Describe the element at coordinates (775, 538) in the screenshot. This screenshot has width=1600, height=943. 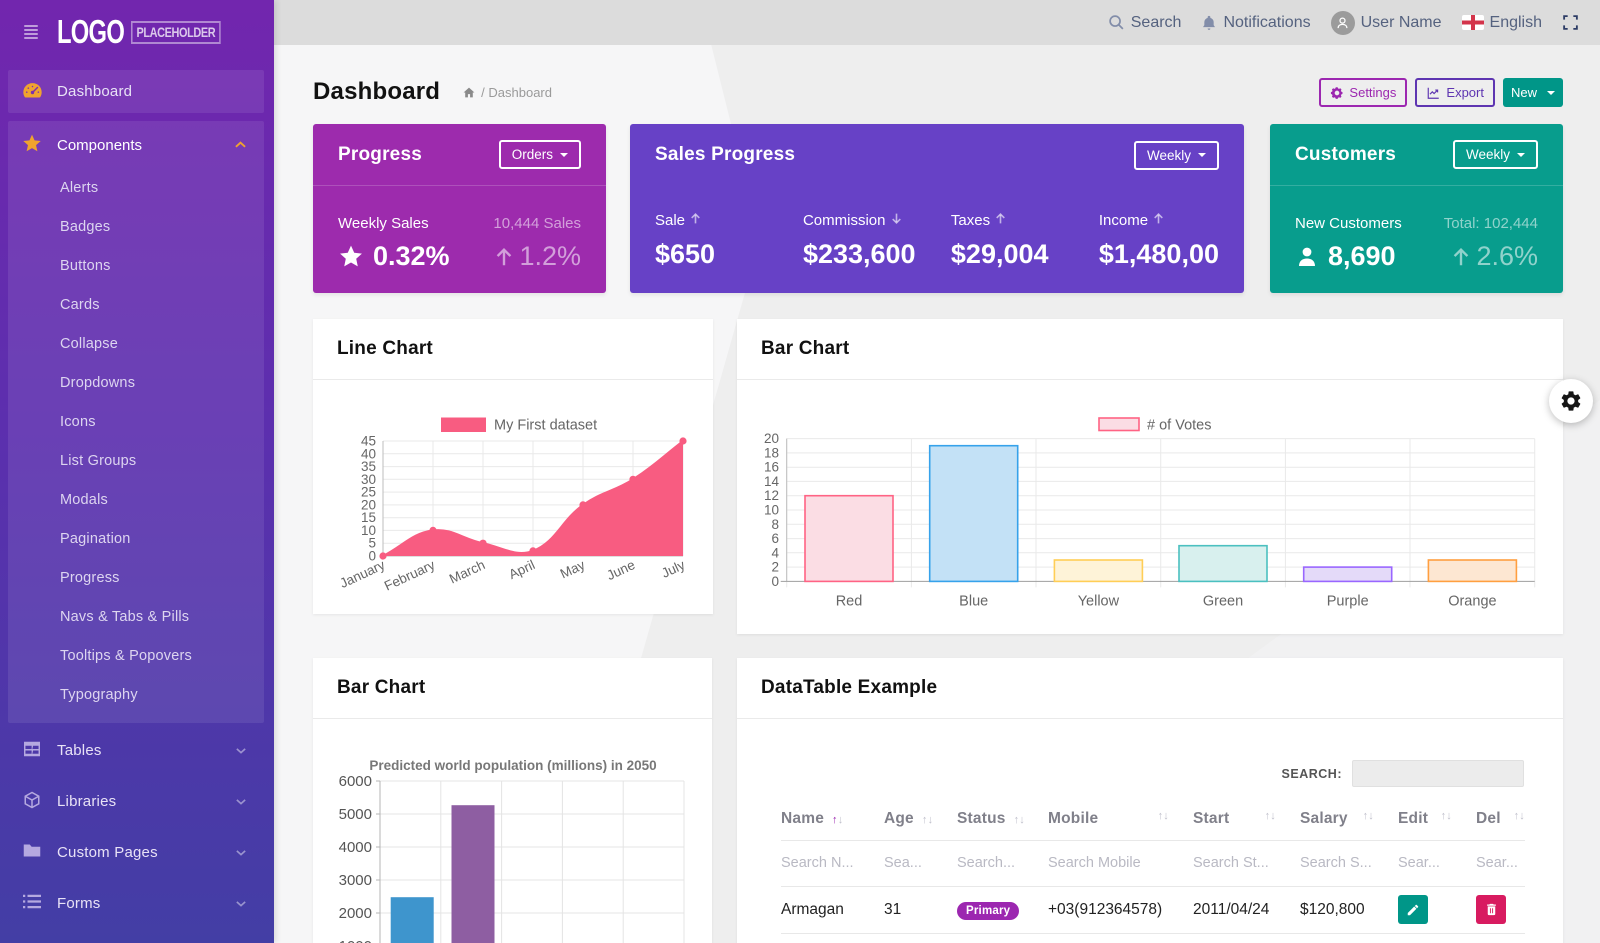
I see `svg-text: 6` at that location.